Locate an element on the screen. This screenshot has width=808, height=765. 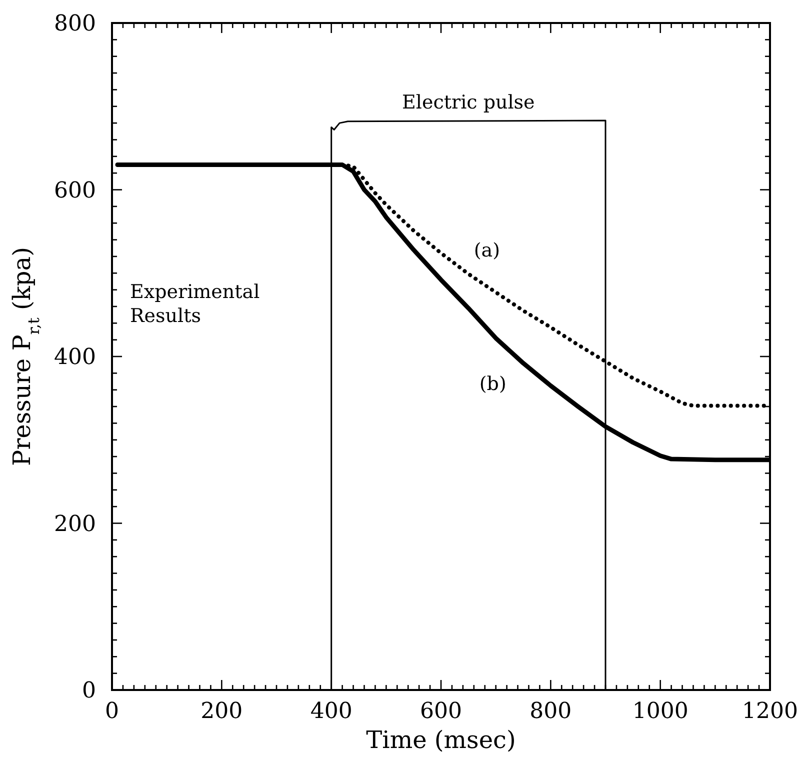
x-tick-label: 1000 is located at coordinates (660, 711).